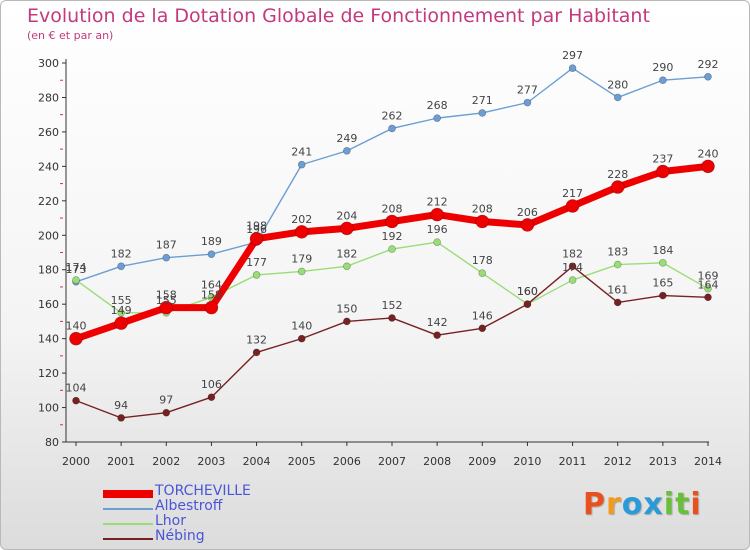 The width and height of the screenshot is (750, 550). Describe the element at coordinates (572, 55) in the screenshot. I see `data-label: 297` at that location.